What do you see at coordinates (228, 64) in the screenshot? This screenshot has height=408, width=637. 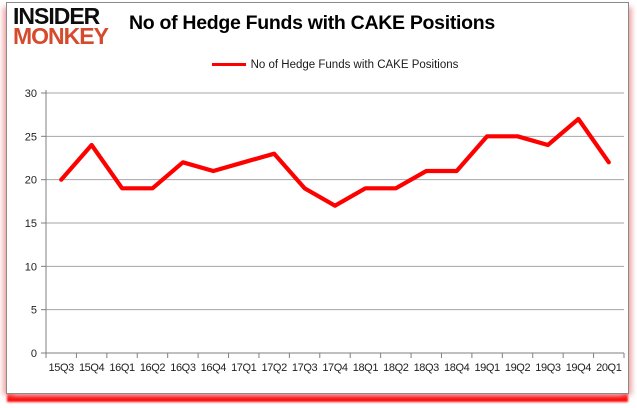 I see `legend-line-swatch` at bounding box center [228, 64].